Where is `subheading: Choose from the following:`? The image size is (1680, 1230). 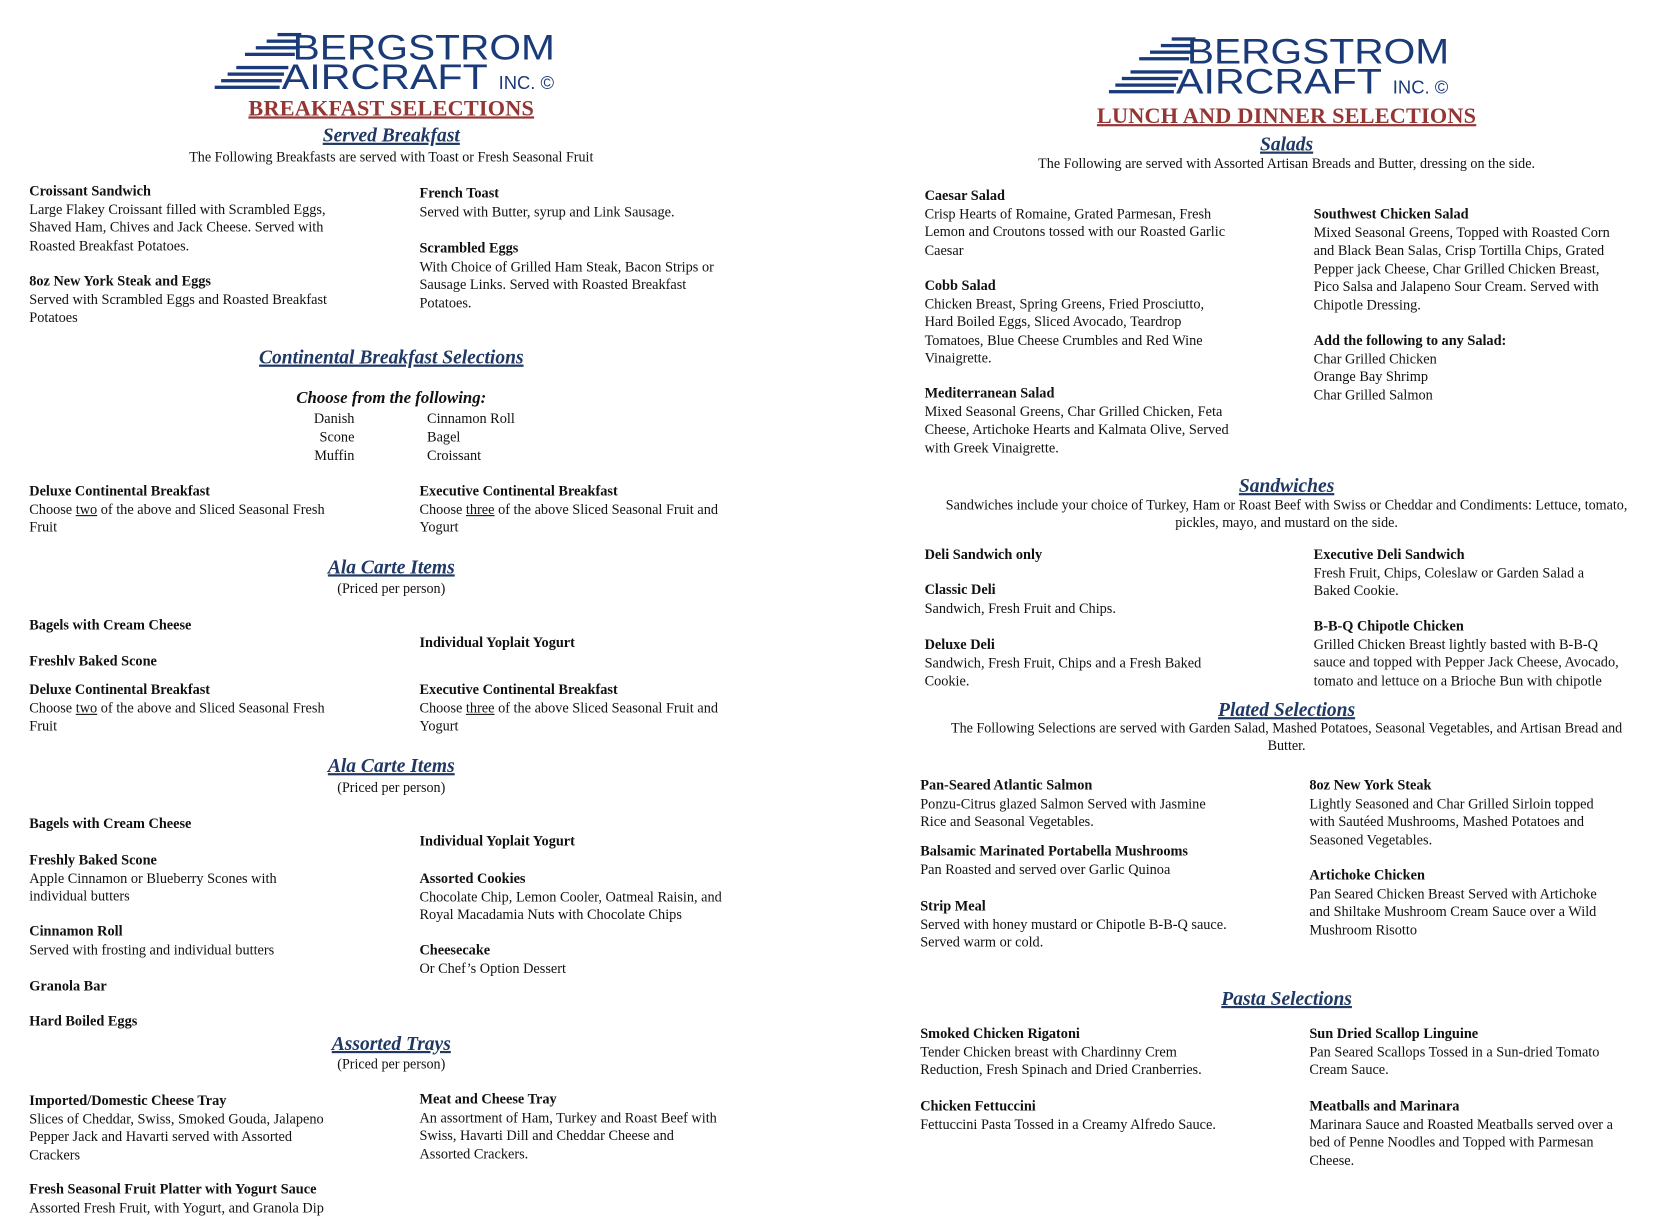 subheading: Choose from the following: is located at coordinates (391, 399).